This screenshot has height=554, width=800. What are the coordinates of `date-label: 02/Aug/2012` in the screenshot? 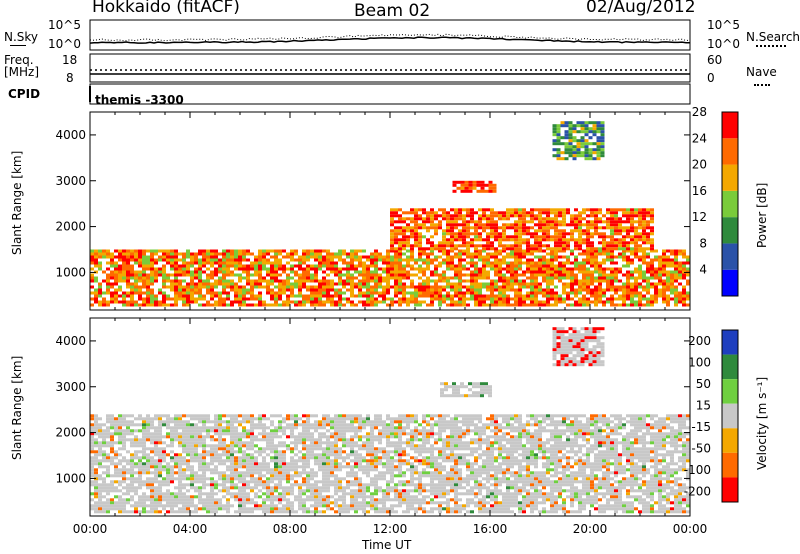 It's located at (641, 8).